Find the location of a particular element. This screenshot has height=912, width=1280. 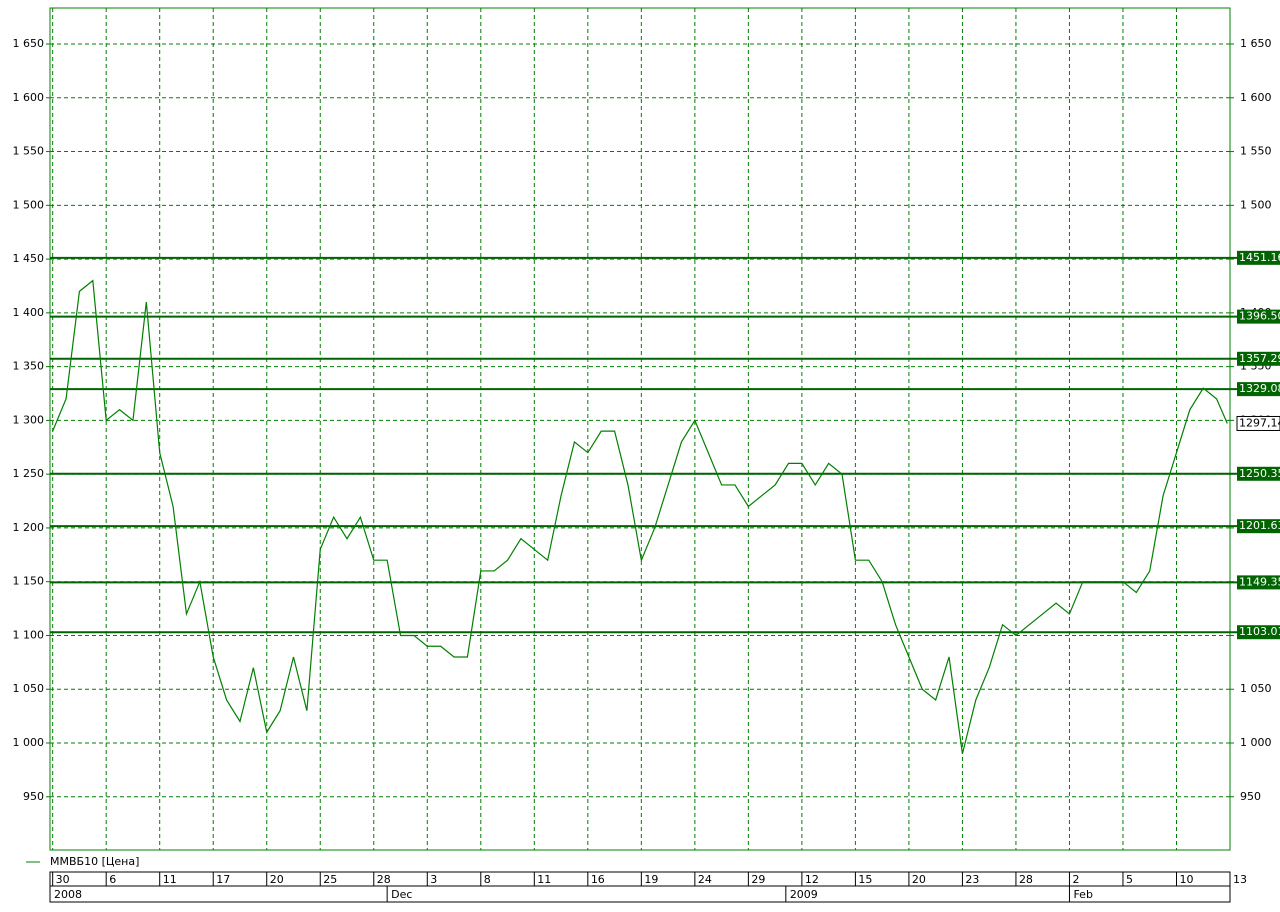

y2-tick-label: 1 500 is located at coordinates (1256, 204).